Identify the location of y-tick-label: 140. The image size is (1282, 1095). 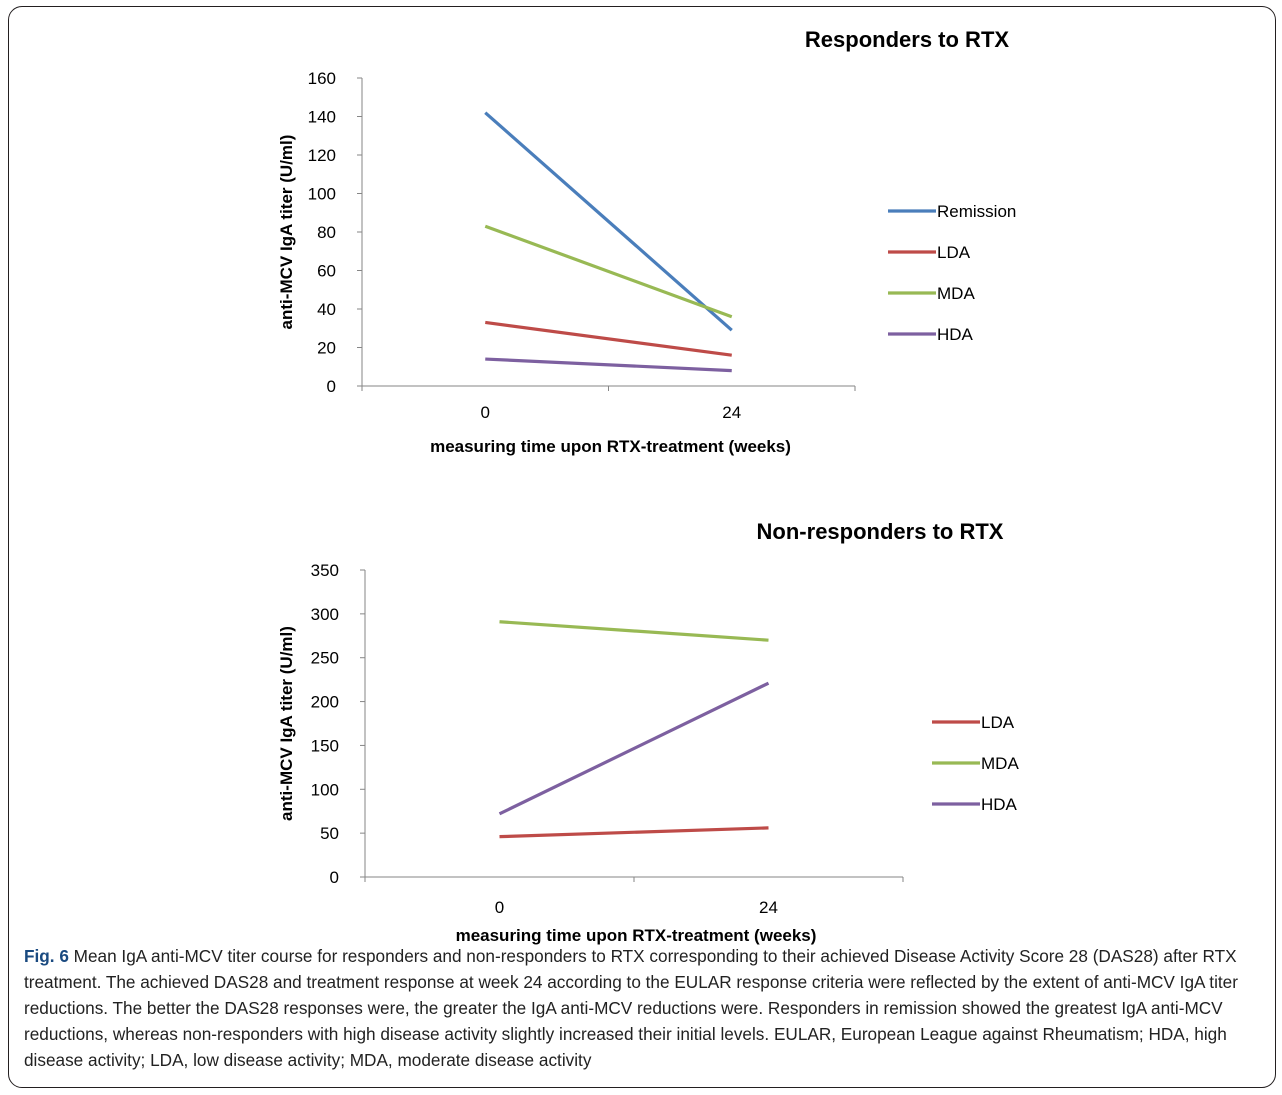
(322, 117).